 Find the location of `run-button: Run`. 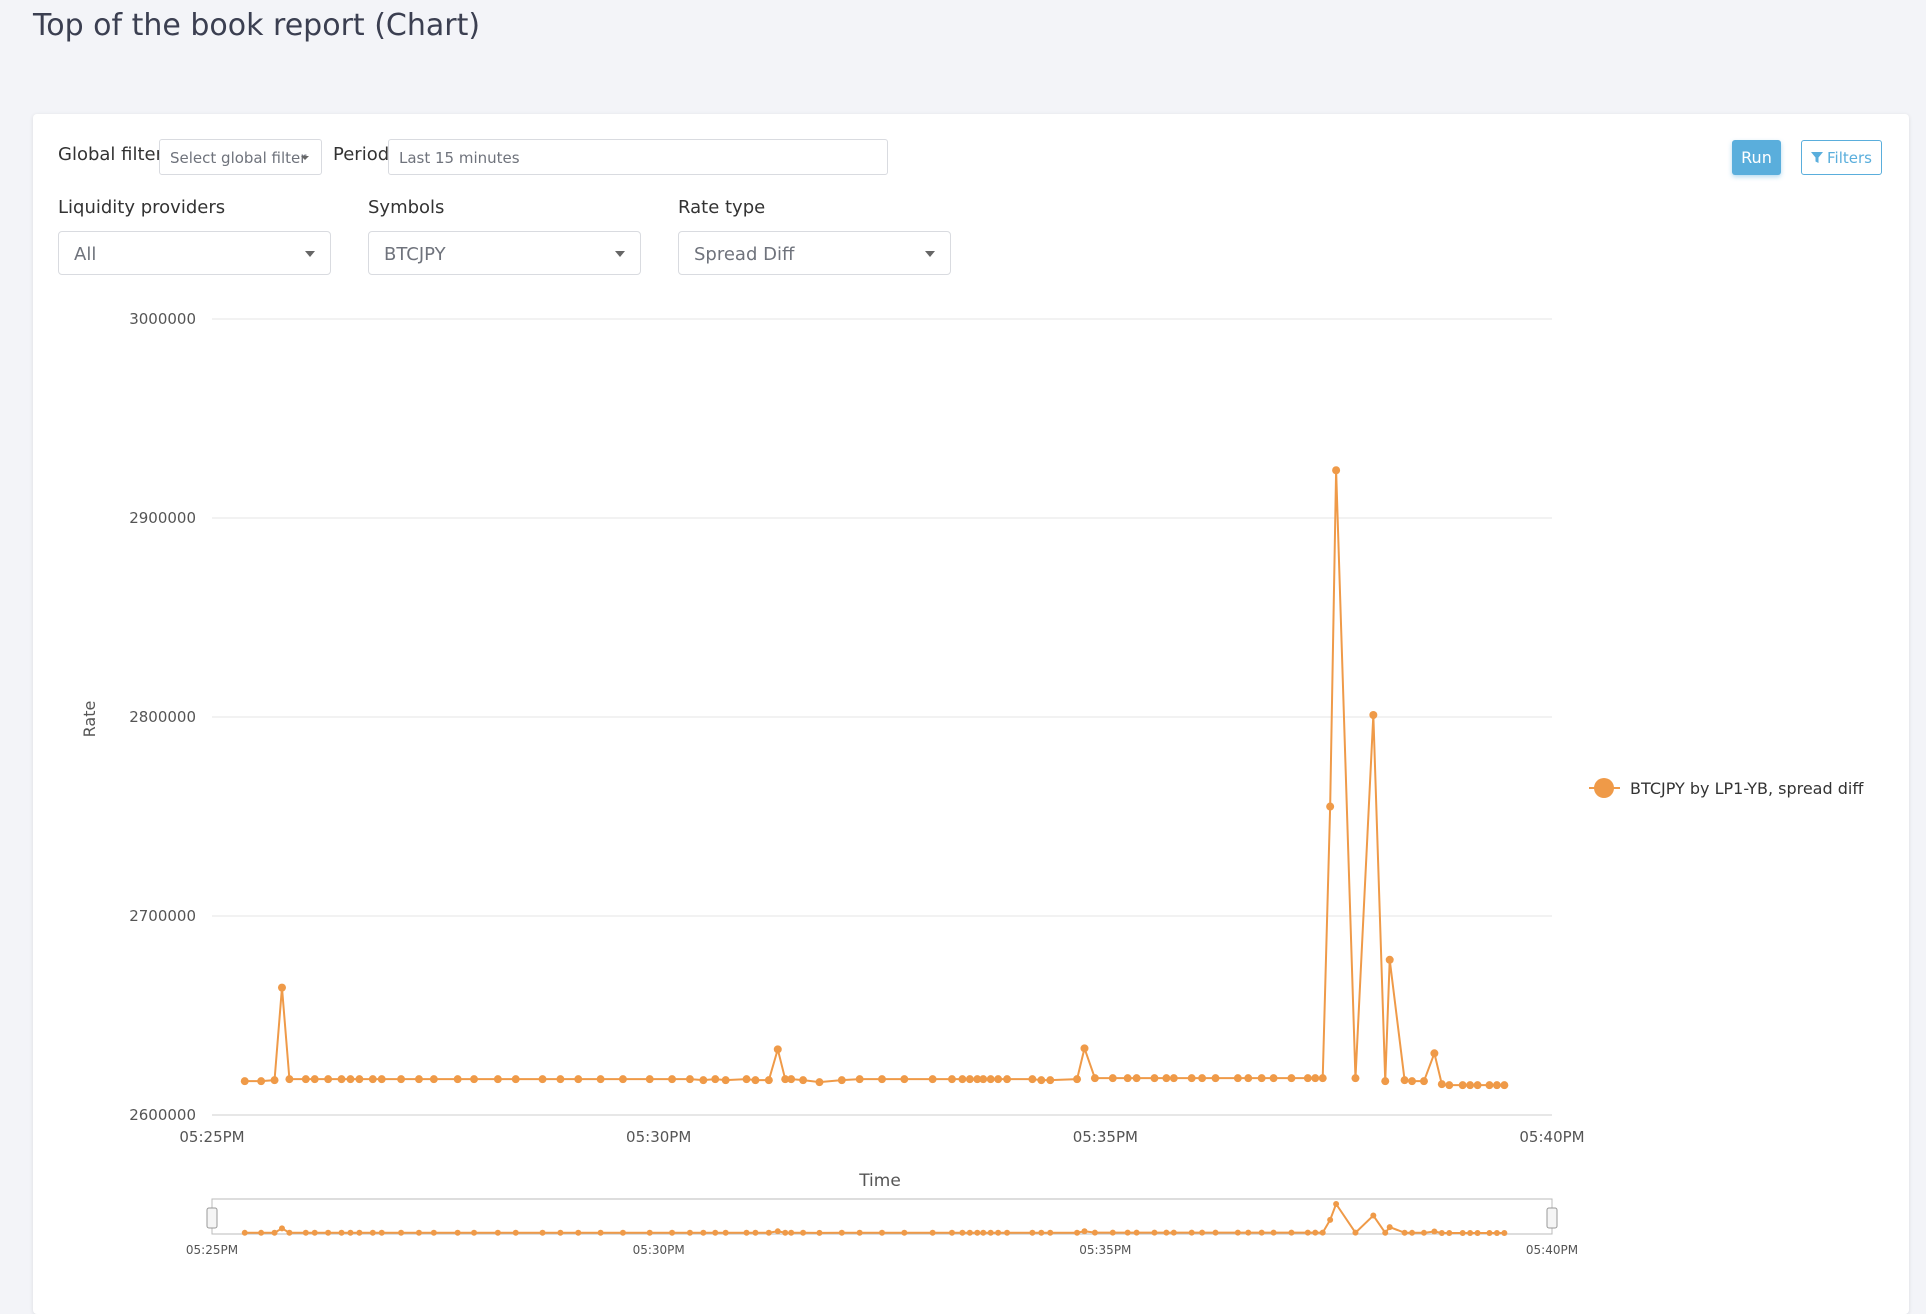

run-button: Run is located at coordinates (1756, 157).